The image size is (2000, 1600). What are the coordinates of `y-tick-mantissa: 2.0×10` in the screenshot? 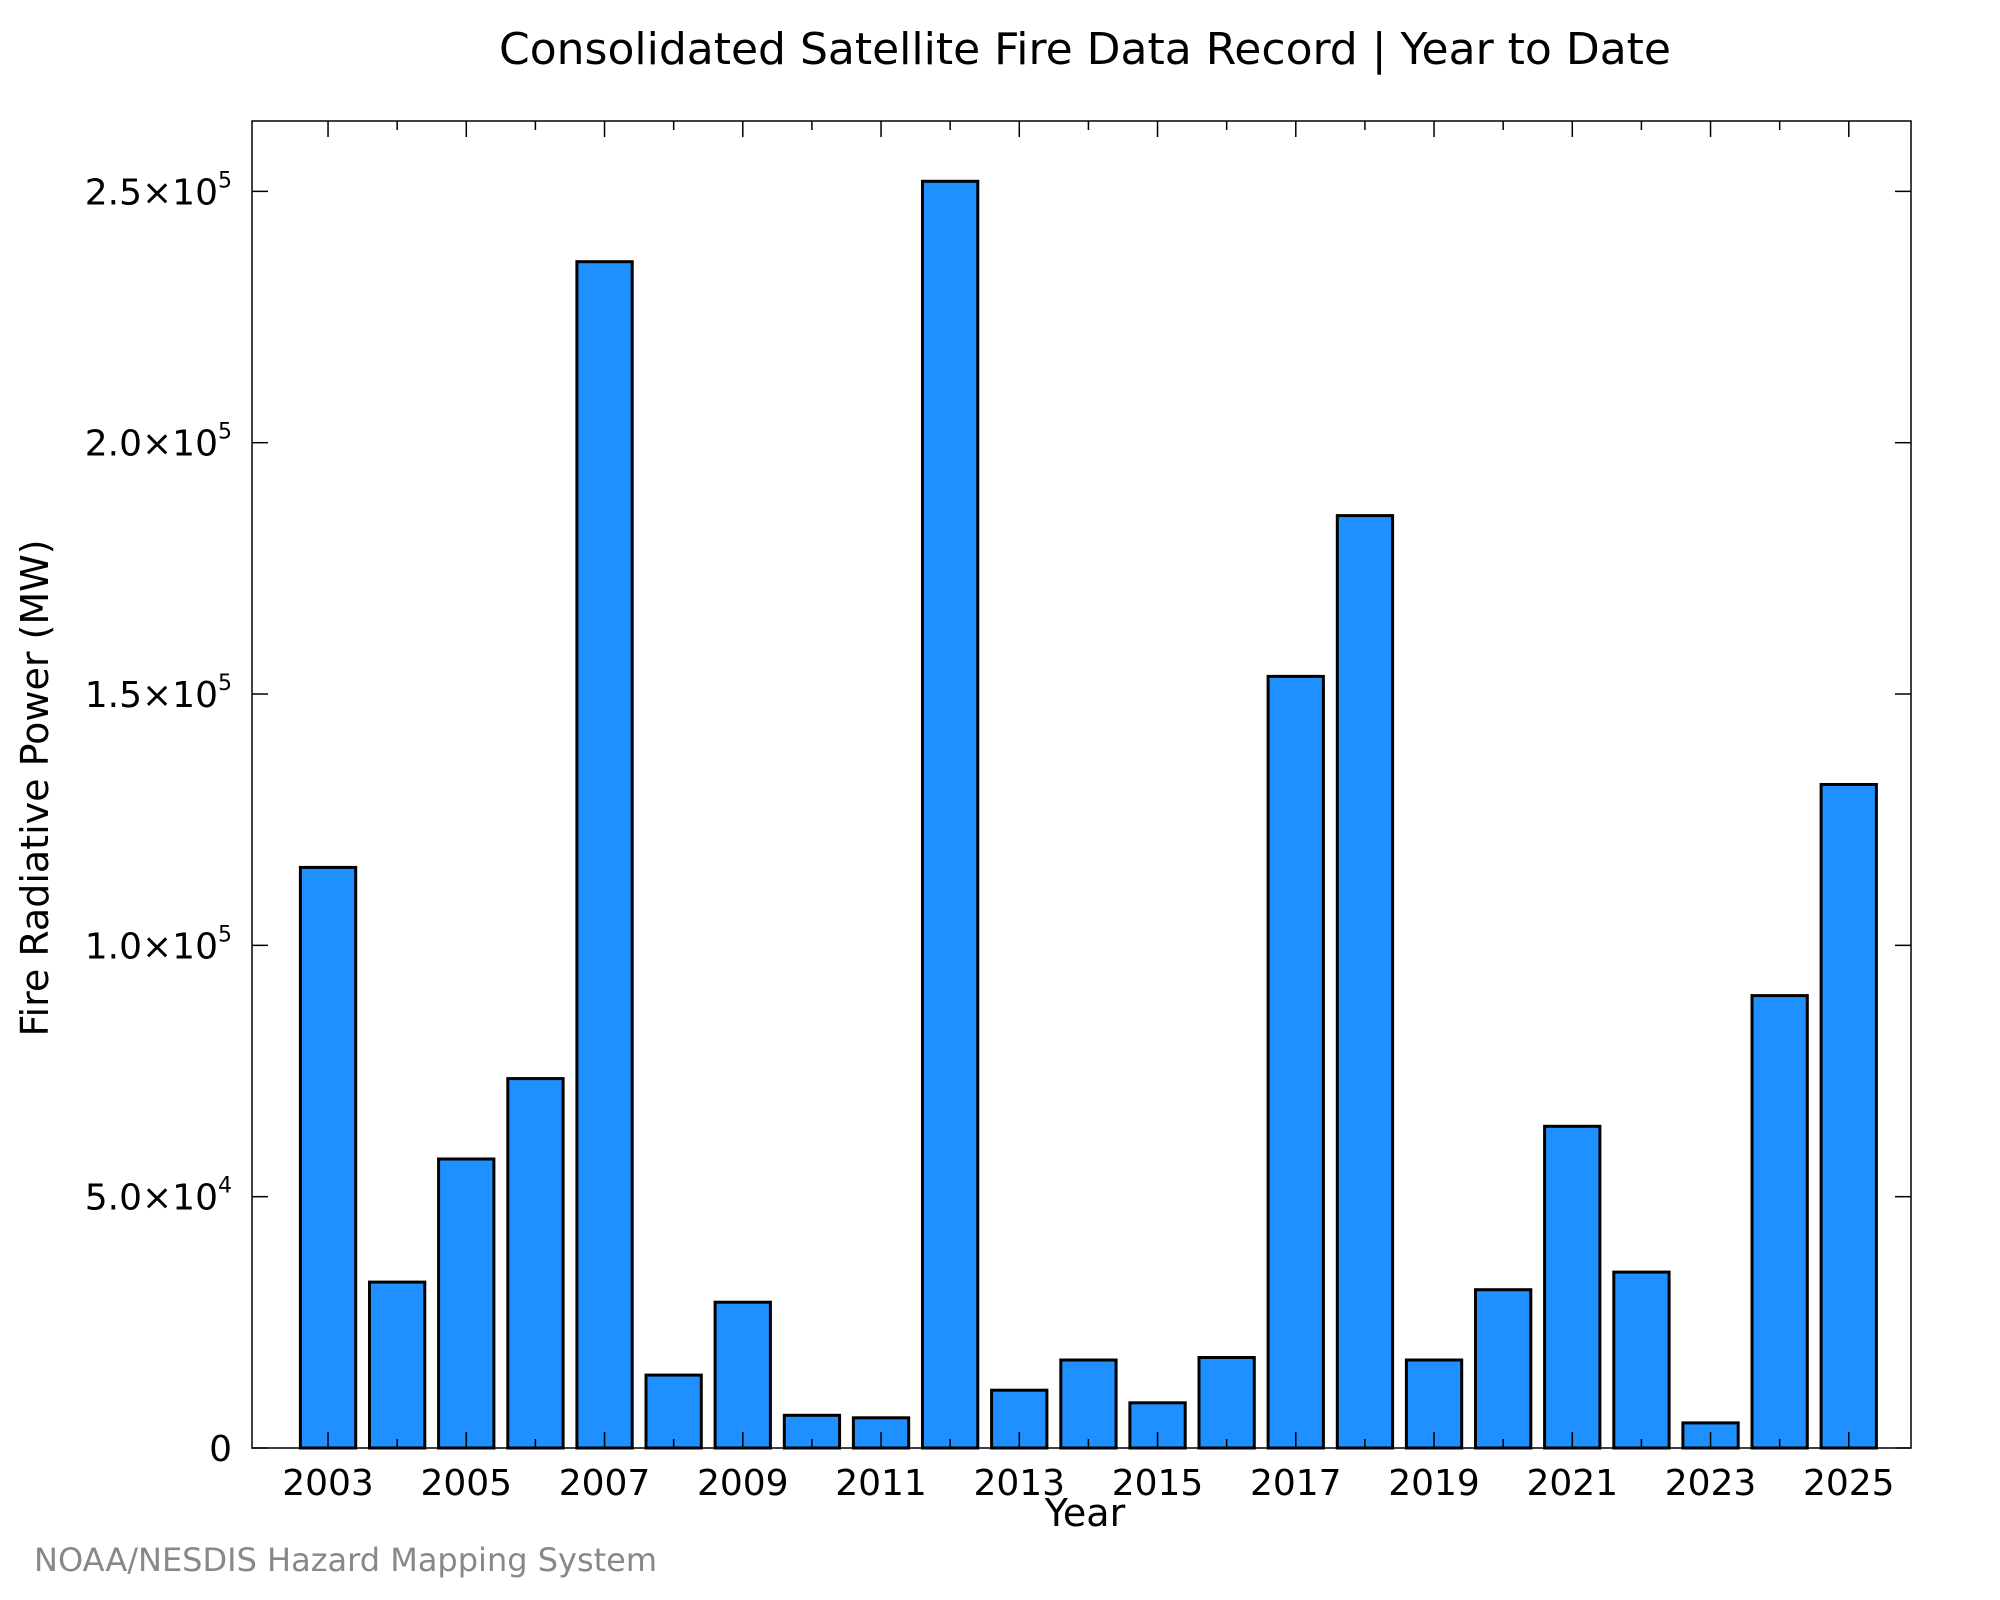 It's located at (151, 444).